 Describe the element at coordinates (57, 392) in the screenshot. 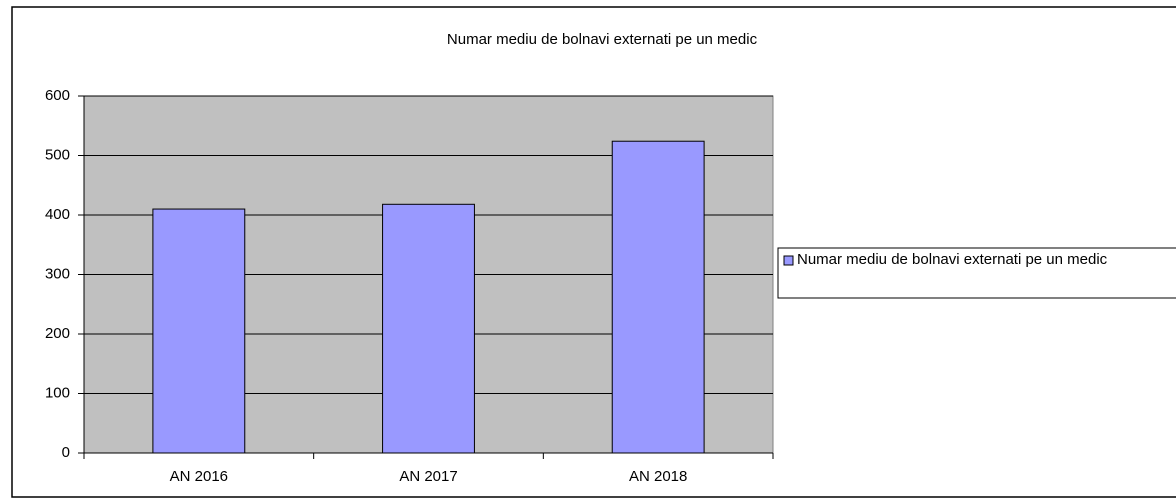

I see `y-tick-label: 100` at that location.